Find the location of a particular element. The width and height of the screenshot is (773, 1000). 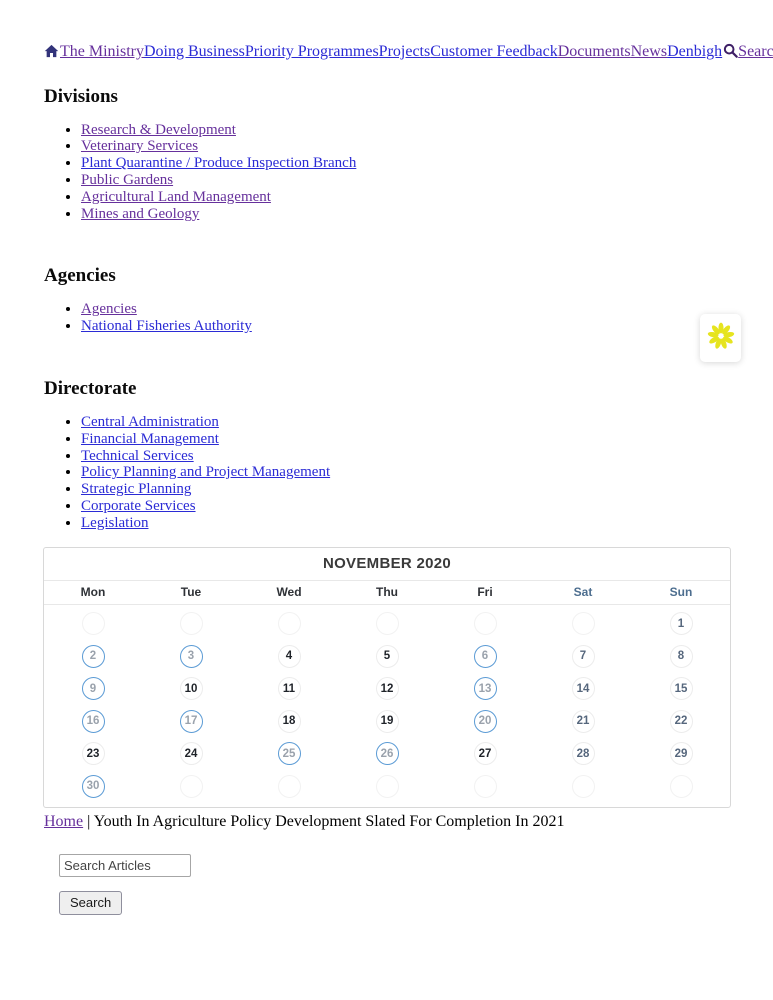

search-icon is located at coordinates (730, 53).